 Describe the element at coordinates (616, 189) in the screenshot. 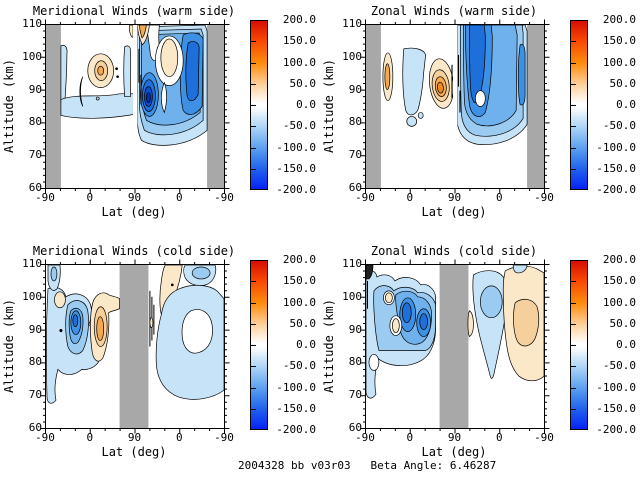

I see `colorbar-tick-label: -200.0` at that location.